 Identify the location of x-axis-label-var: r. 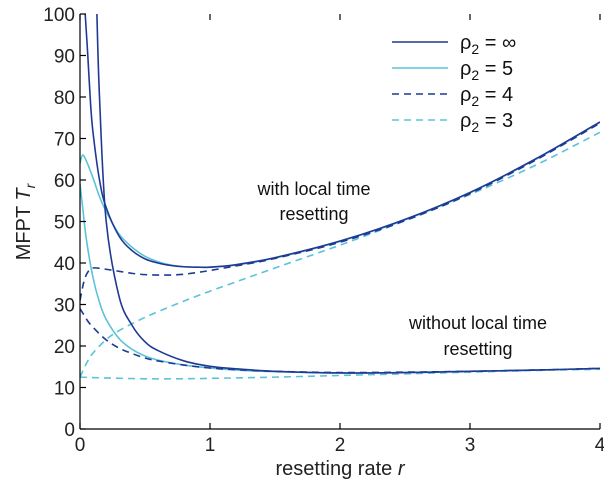
(402, 469).